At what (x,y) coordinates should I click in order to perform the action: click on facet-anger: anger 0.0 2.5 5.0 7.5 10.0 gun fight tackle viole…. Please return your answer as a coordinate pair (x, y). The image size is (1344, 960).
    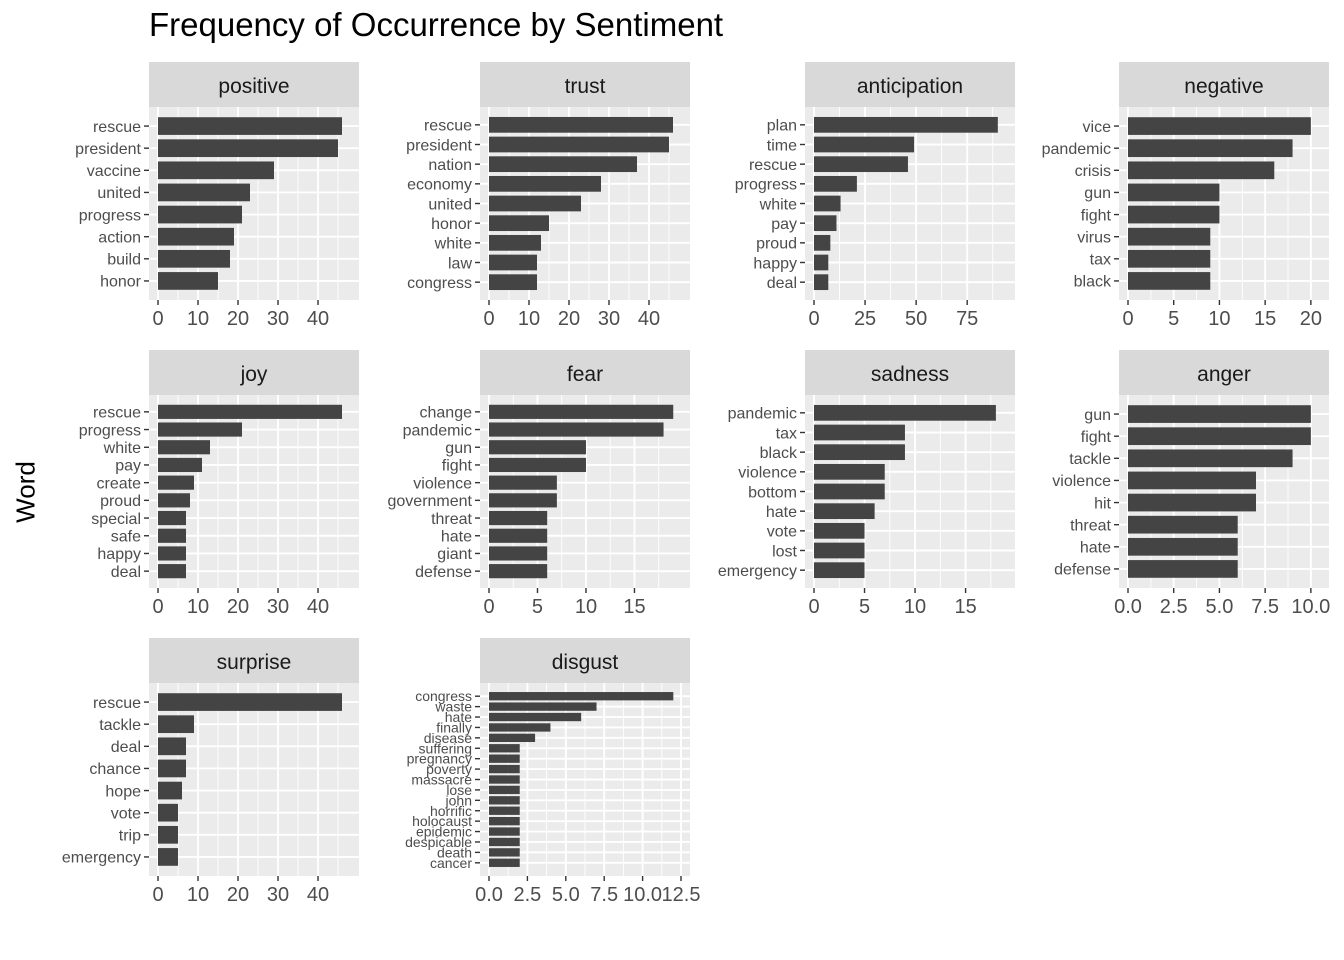
    Looking at the image, I should click on (1191, 484).